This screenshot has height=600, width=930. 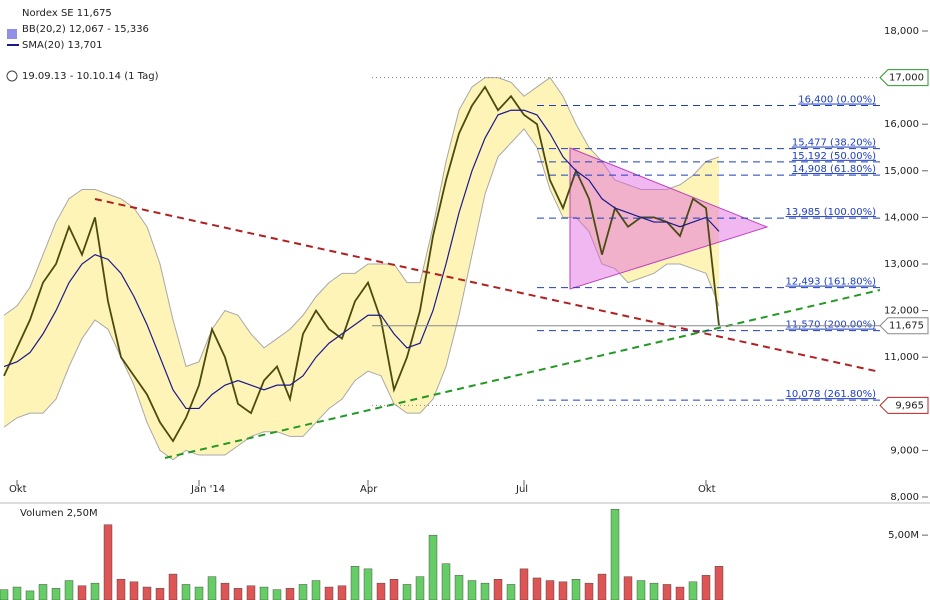 I want to click on clock-icon, so click(x=12, y=76).